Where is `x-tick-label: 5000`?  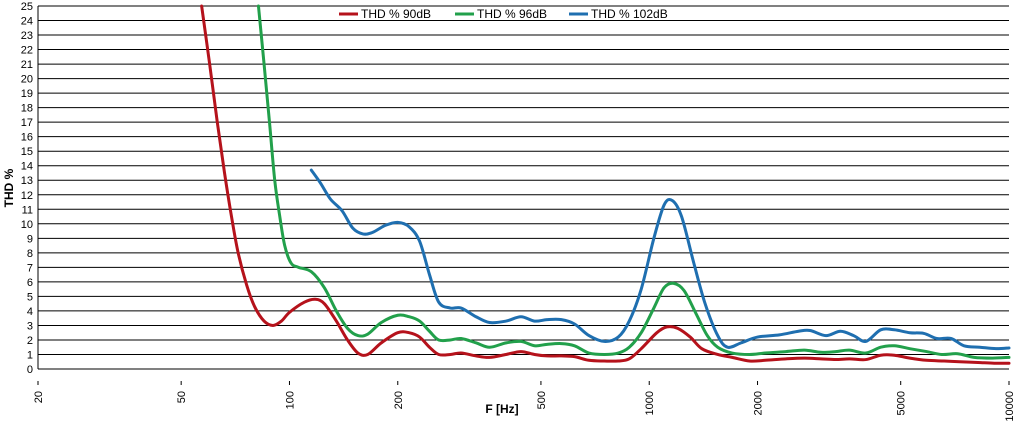
x-tick-label: 5000 is located at coordinates (902, 403).